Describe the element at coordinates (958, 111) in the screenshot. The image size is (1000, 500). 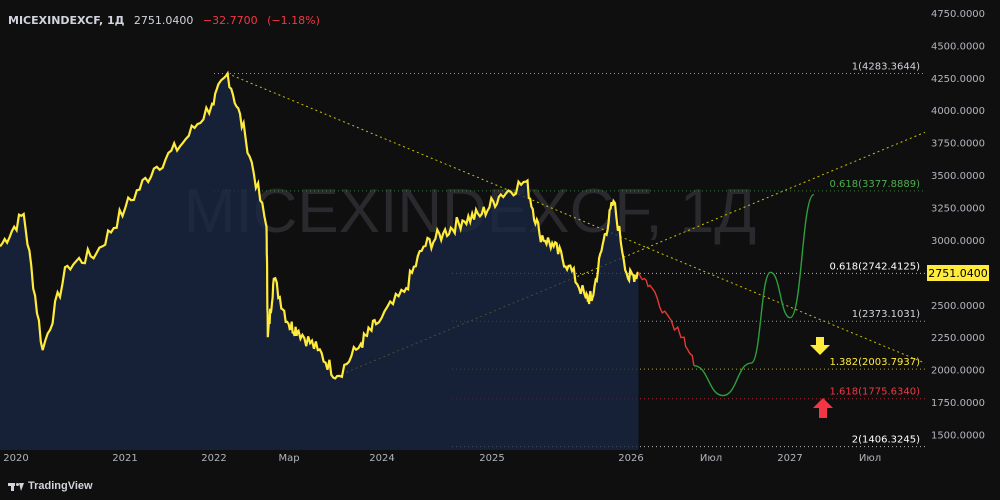
I see `y-tick-label: 4000.0000` at that location.